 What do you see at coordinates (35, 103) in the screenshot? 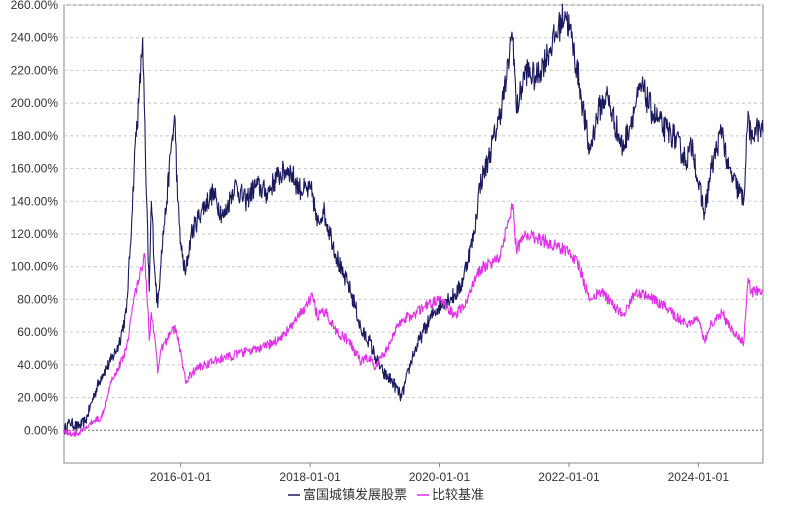
I see `y-tick-label: 200.00%` at bounding box center [35, 103].